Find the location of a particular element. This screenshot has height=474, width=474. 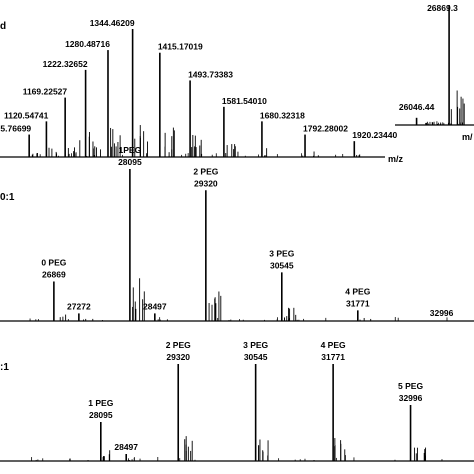

peak-label: 26869 is located at coordinates (54, 274).